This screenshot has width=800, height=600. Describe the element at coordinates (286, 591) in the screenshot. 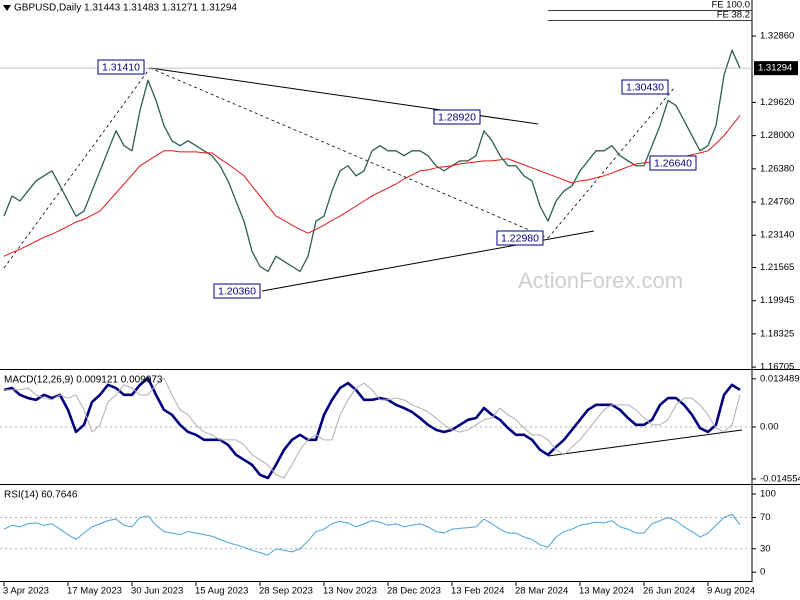

I see `x-tick-label: 28 Sep 2023` at that location.